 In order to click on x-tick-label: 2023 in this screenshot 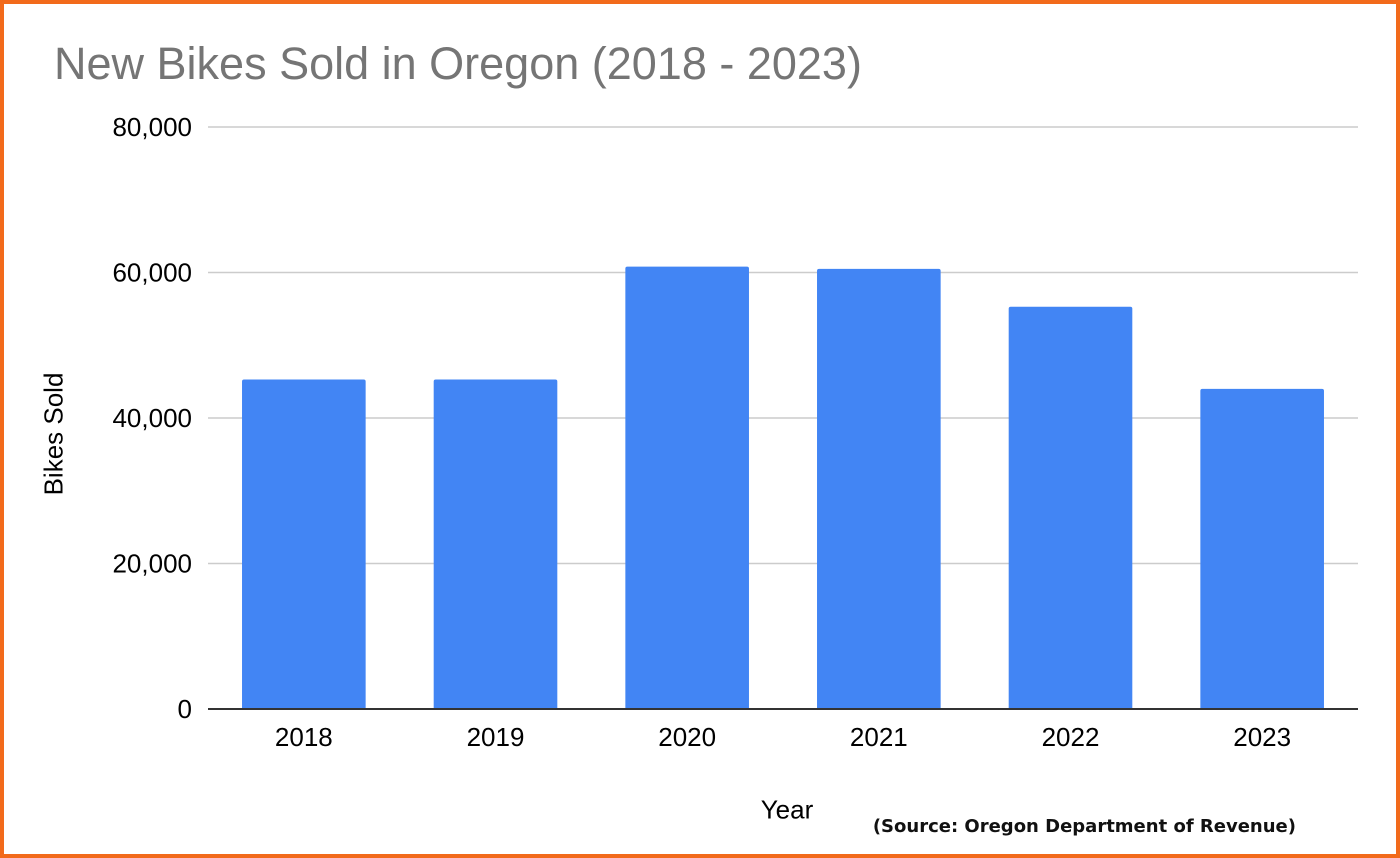, I will do `click(1262, 737)`.